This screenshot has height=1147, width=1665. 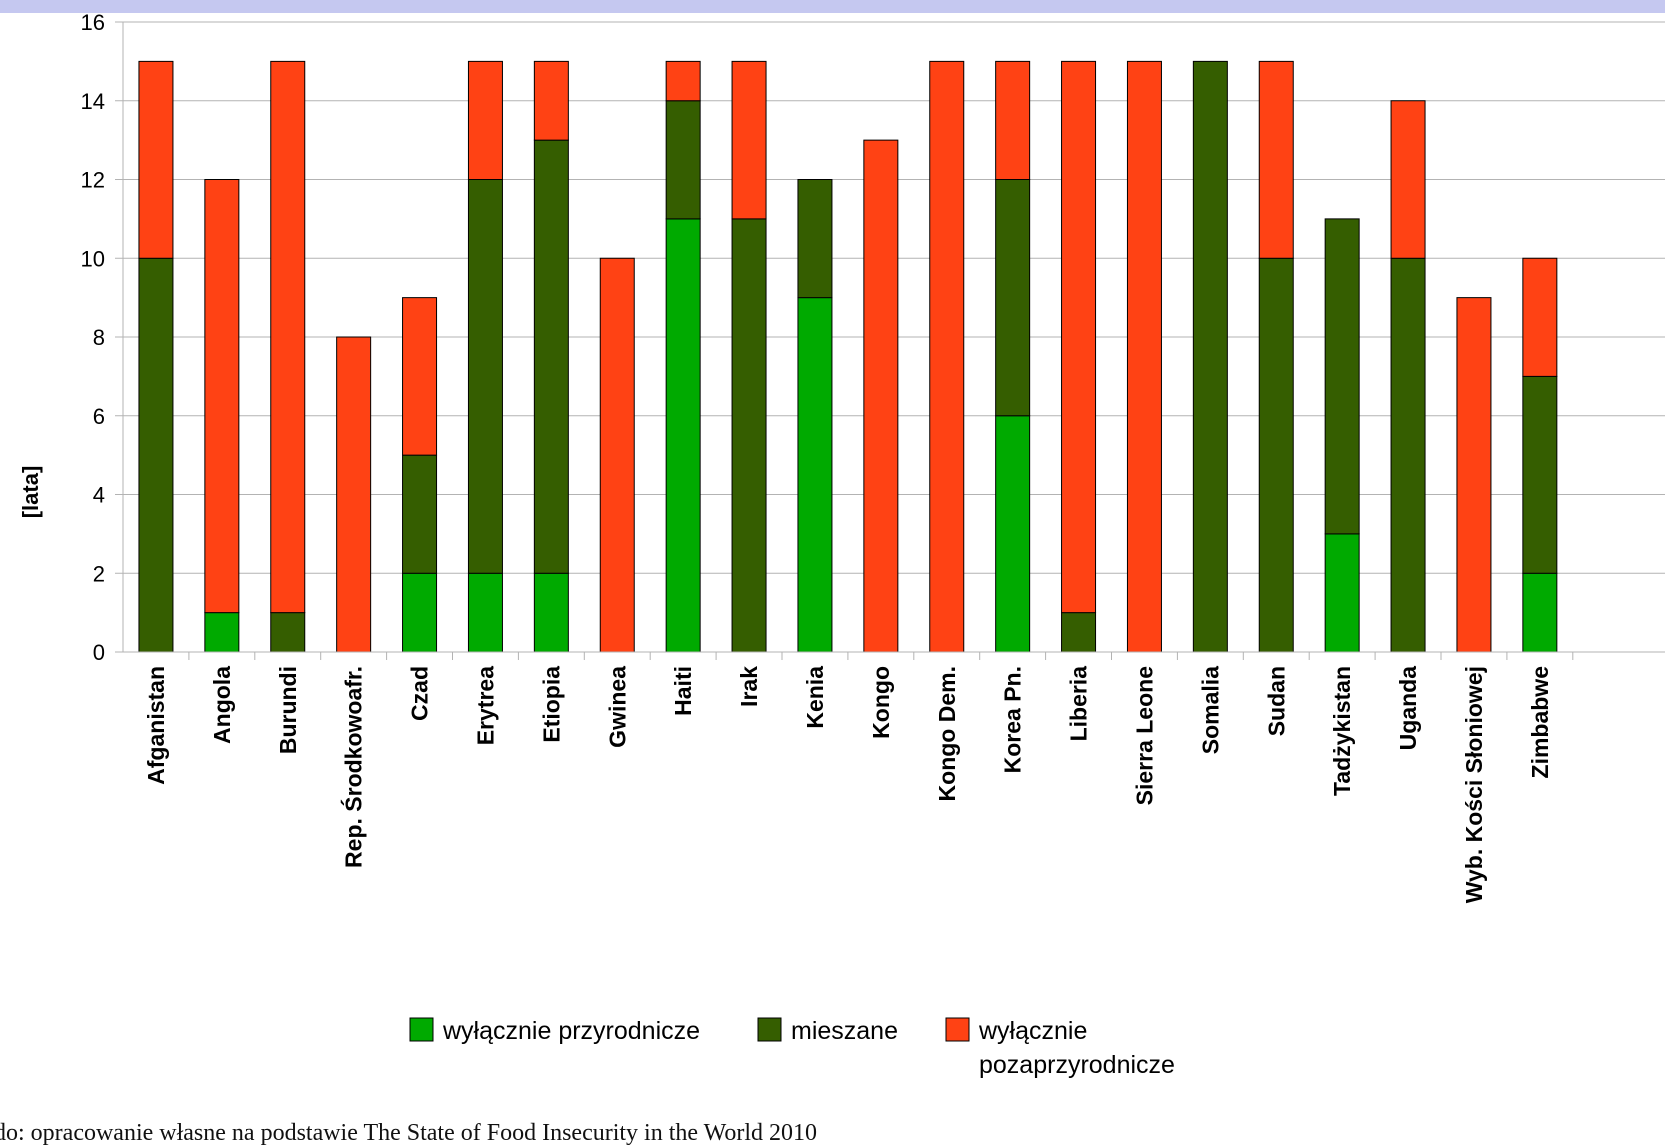 What do you see at coordinates (617, 707) in the screenshot?
I see `x-category-label: Gwinea` at bounding box center [617, 707].